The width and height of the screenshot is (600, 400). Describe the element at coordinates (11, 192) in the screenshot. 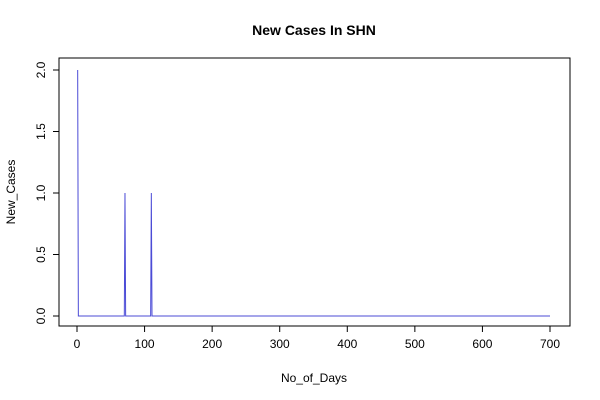

I see `y-axis-label: New_Cases` at that location.